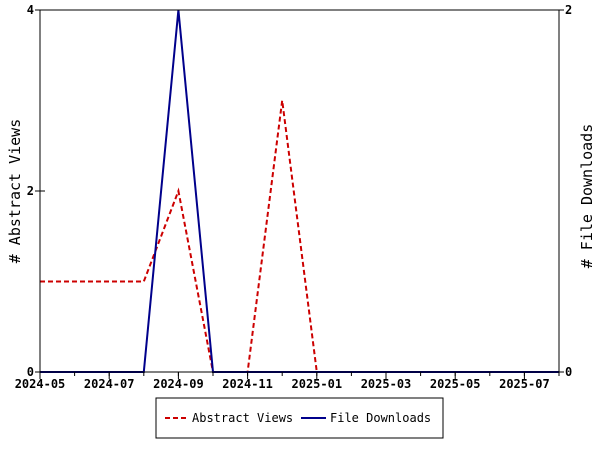 The width and height of the screenshot is (600, 450). I want to click on x-tick-label: 2024-05, so click(40, 384).